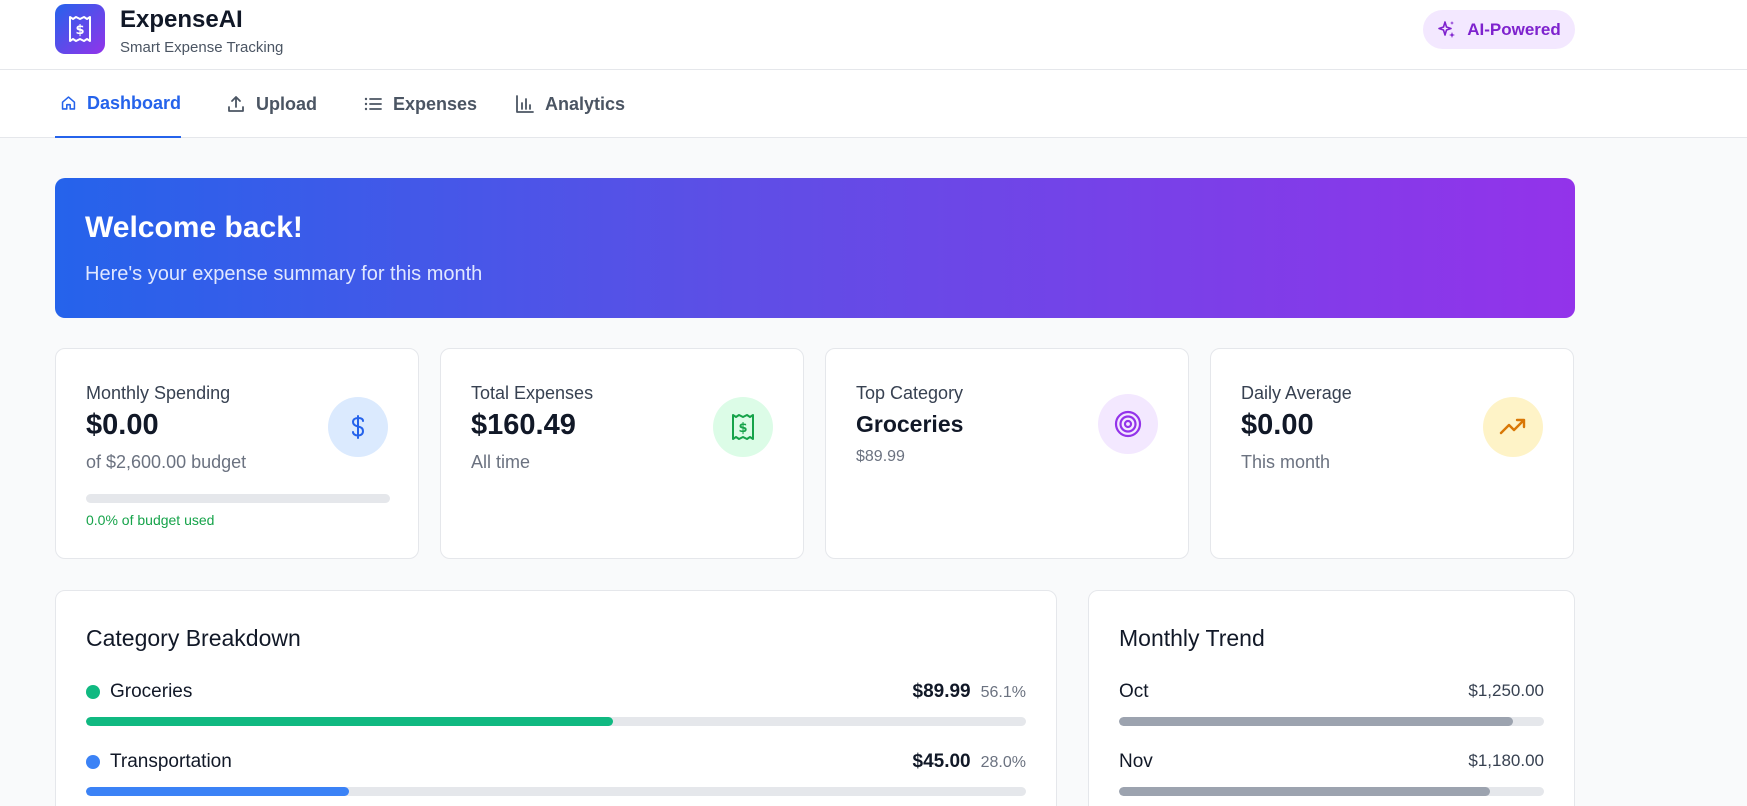  I want to click on trend-amount-group: $1,250.00, so click(1506, 691).